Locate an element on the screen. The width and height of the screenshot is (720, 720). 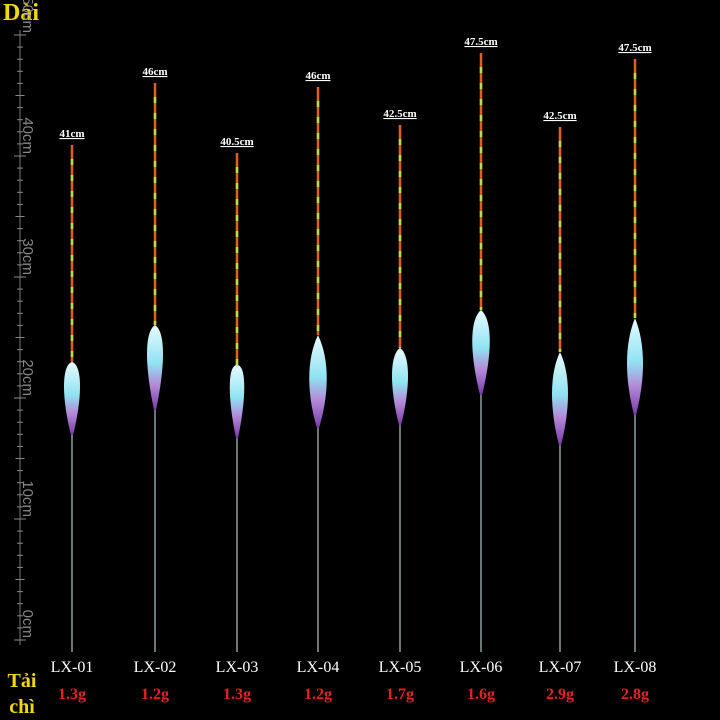
float: 46cm LX-04 1.2g is located at coordinates (318, 386).